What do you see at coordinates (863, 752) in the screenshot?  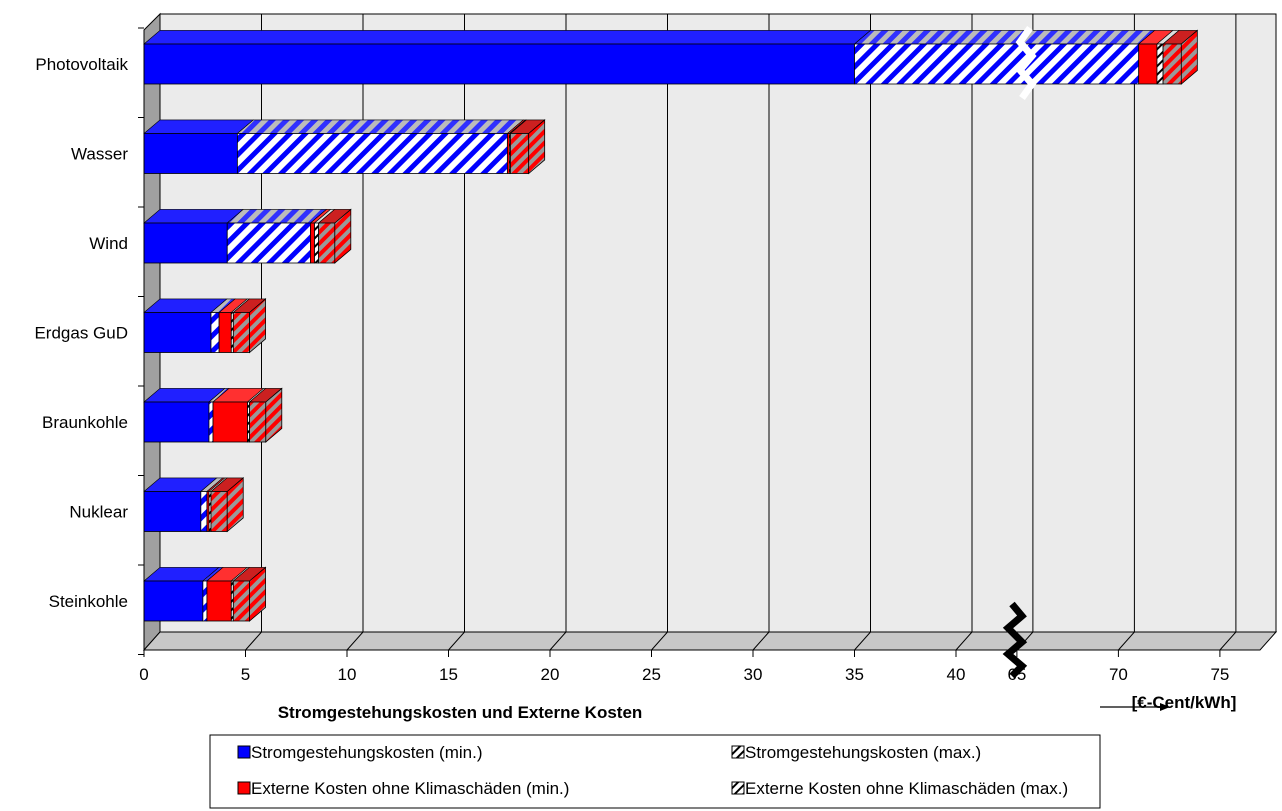 I see `legend-label-2: Stromgestehungskosten (max.)` at bounding box center [863, 752].